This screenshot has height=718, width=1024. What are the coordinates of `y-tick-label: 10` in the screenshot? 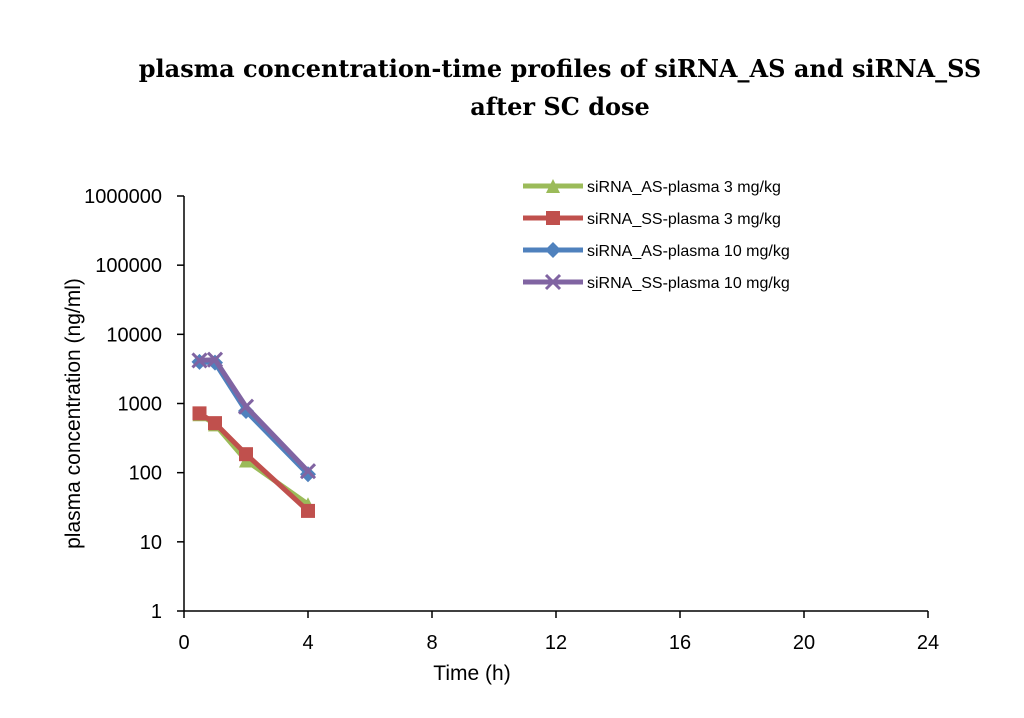 It's located at (151, 543).